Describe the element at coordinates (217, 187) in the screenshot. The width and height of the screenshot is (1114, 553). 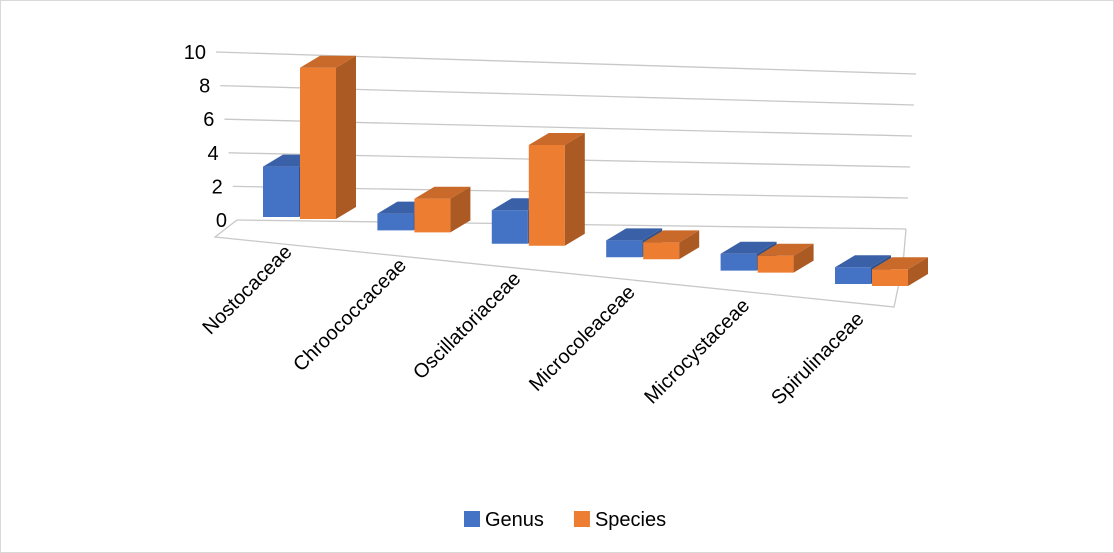
I see `y-tick-label: 2` at that location.